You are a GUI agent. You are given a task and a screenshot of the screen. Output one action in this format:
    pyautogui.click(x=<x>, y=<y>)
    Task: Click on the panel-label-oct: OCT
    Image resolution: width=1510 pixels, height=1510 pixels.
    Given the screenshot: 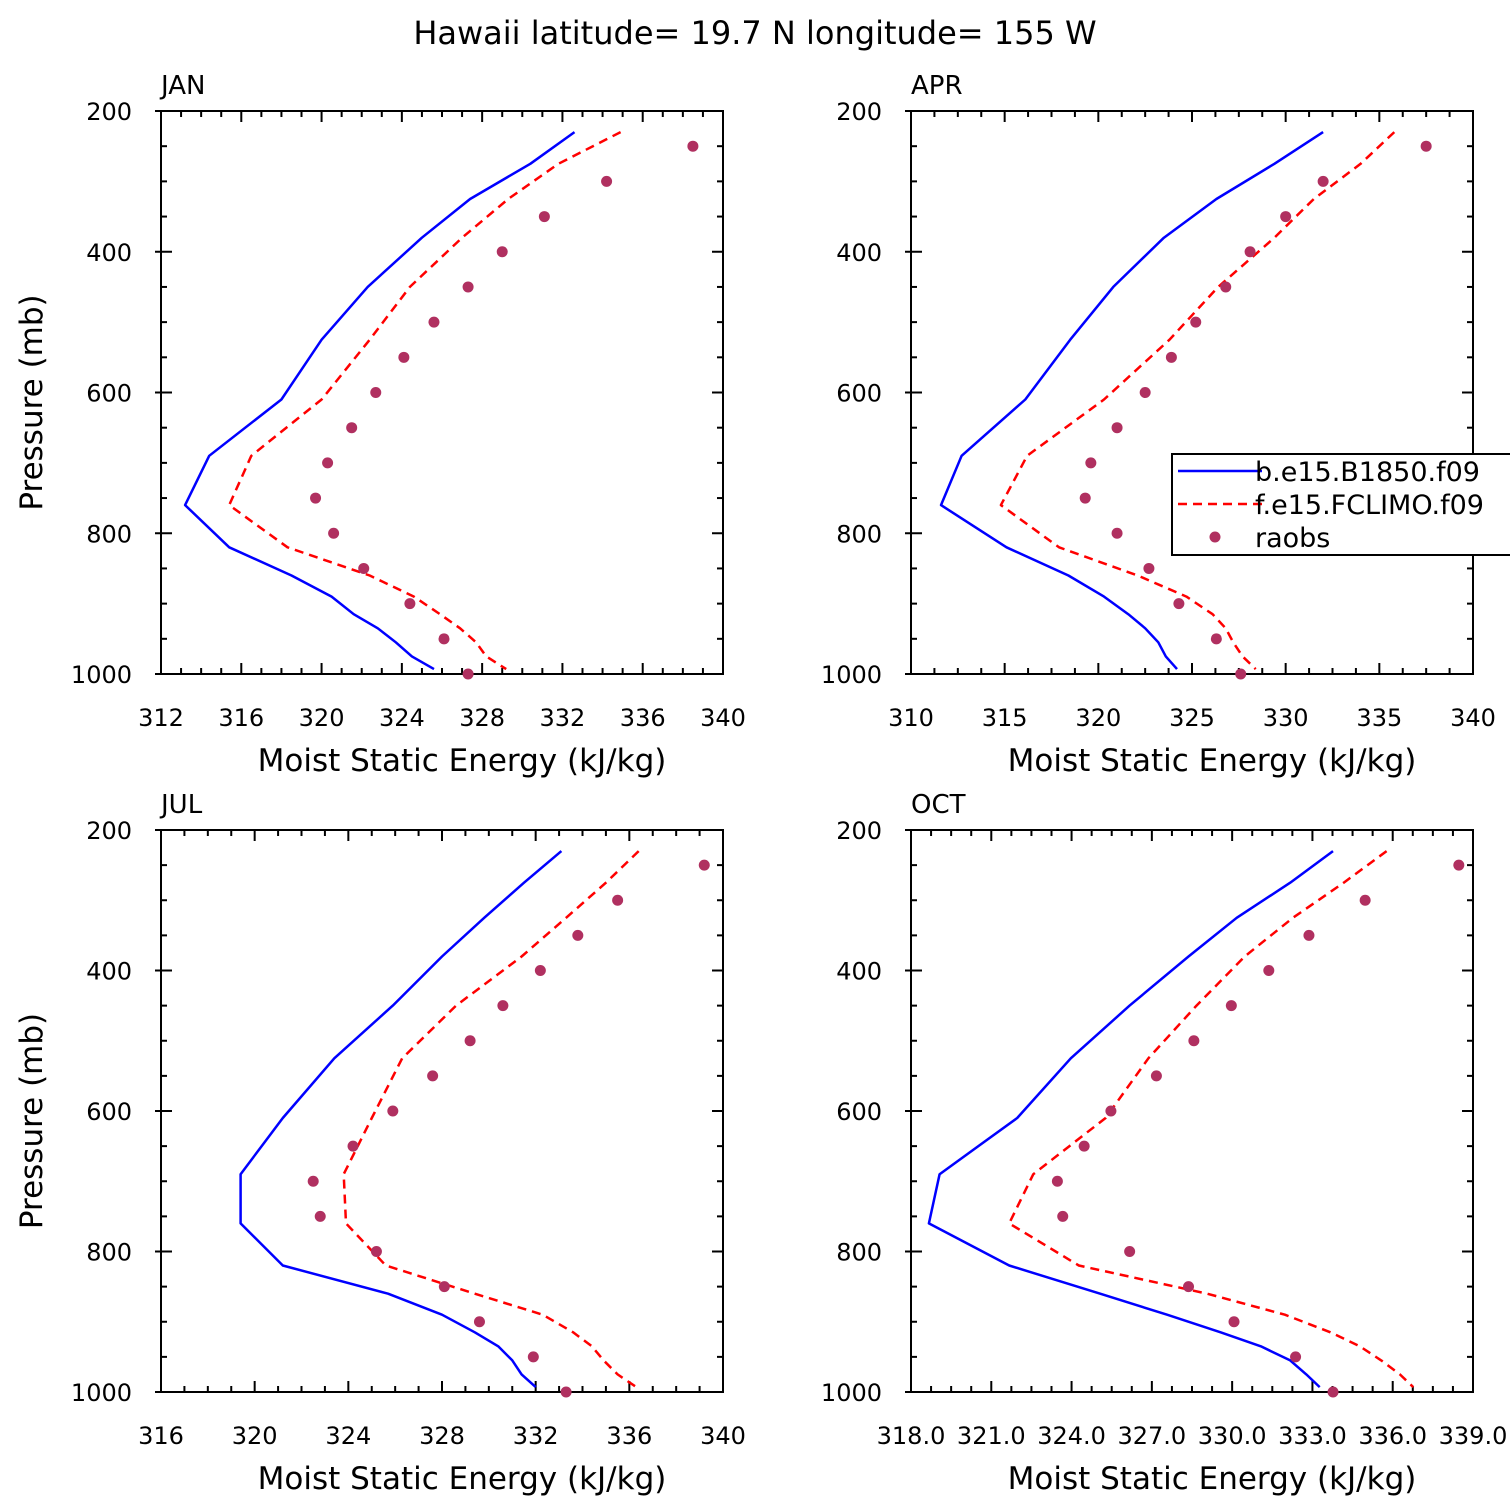 What is the action you would take?
    pyautogui.click(x=938, y=805)
    